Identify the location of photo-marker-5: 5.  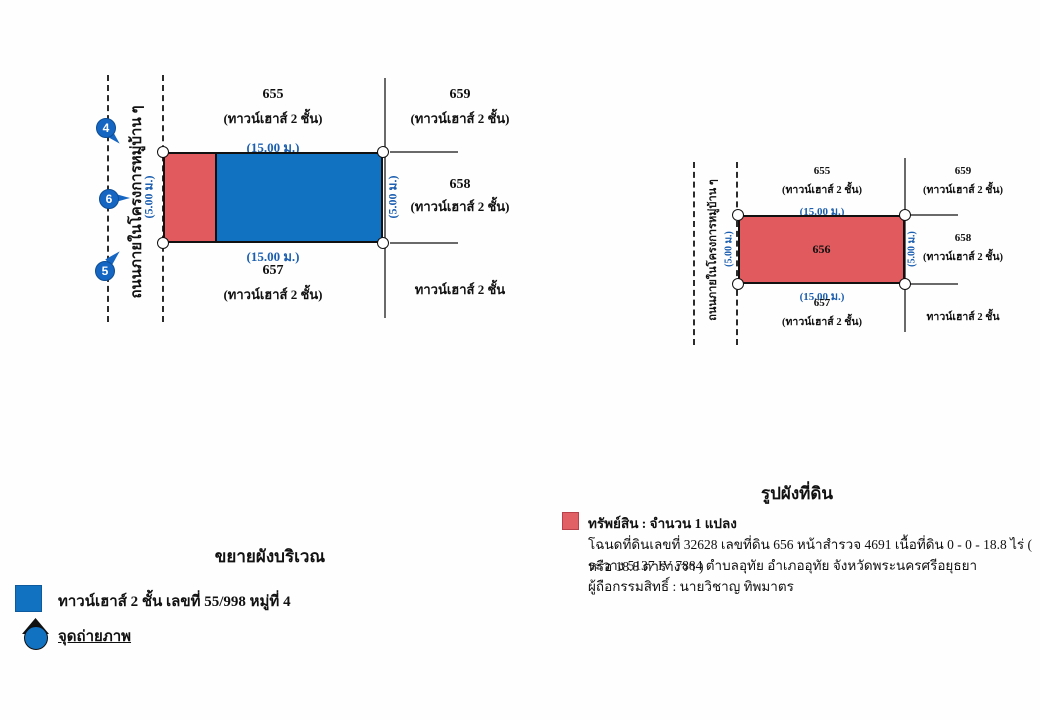
(105, 271).